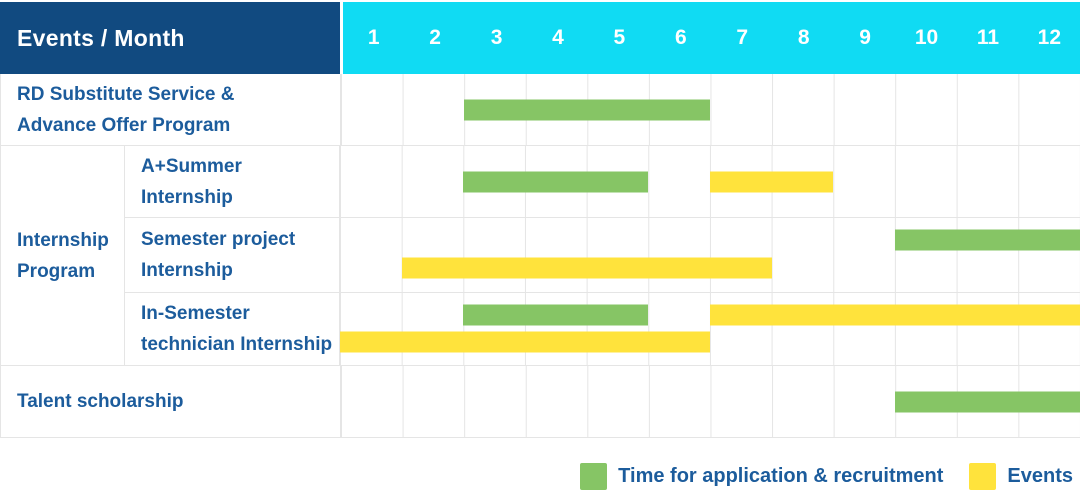 Image resolution: width=1080 pixels, height=496 pixels. I want to click on month-header-cell: 10, so click(926, 37).